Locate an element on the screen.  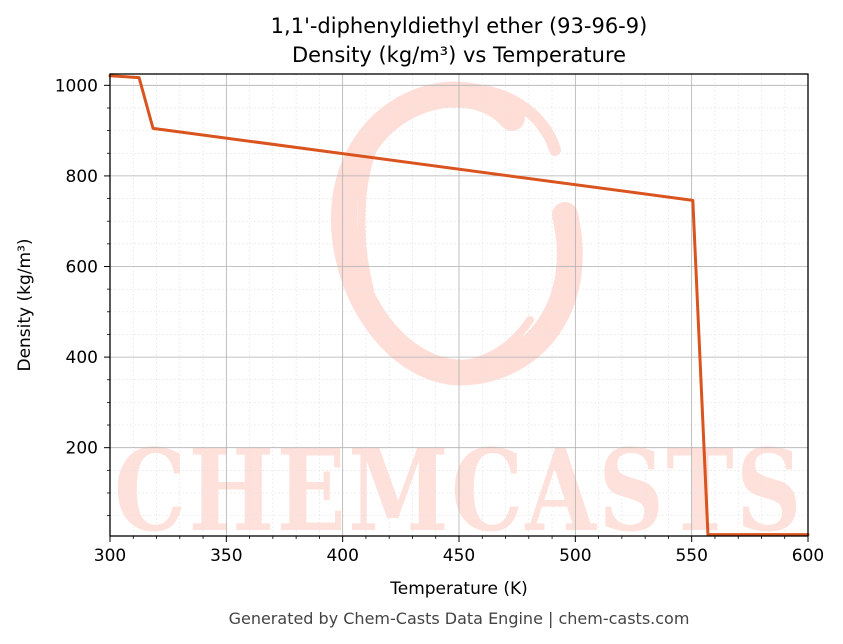
x-tick-label: 450 is located at coordinates (459, 556).